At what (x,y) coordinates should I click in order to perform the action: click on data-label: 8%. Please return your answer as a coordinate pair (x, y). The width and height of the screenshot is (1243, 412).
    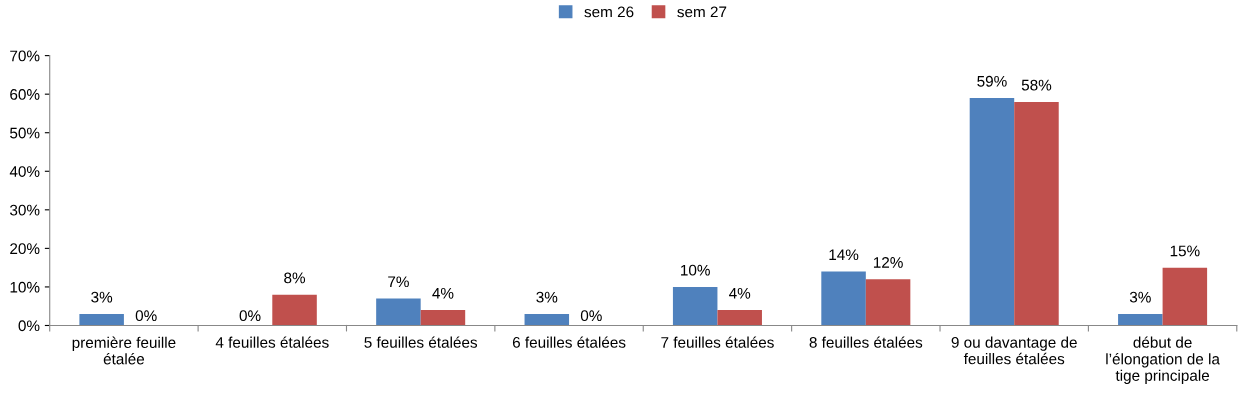
    Looking at the image, I should click on (295, 278).